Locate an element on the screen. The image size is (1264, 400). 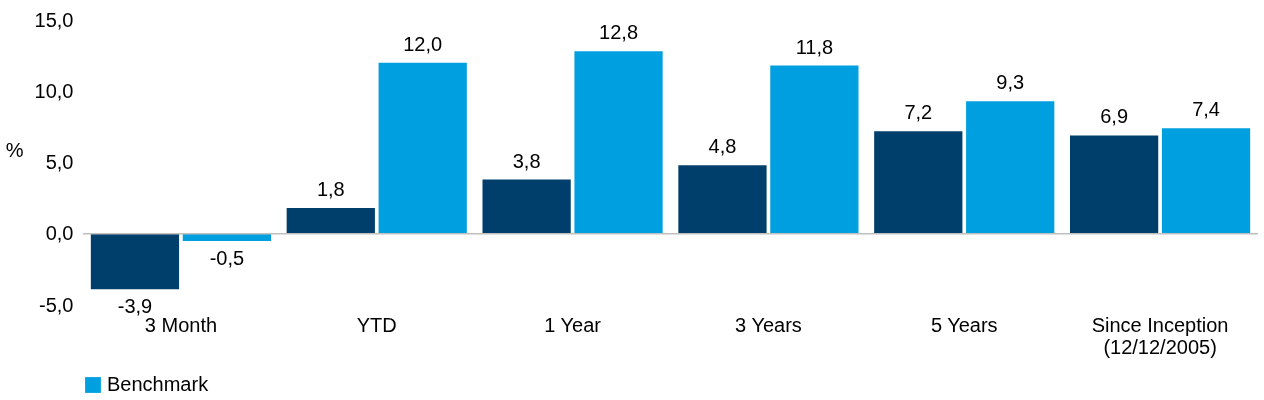
data-label: 6,9 is located at coordinates (1114, 116).